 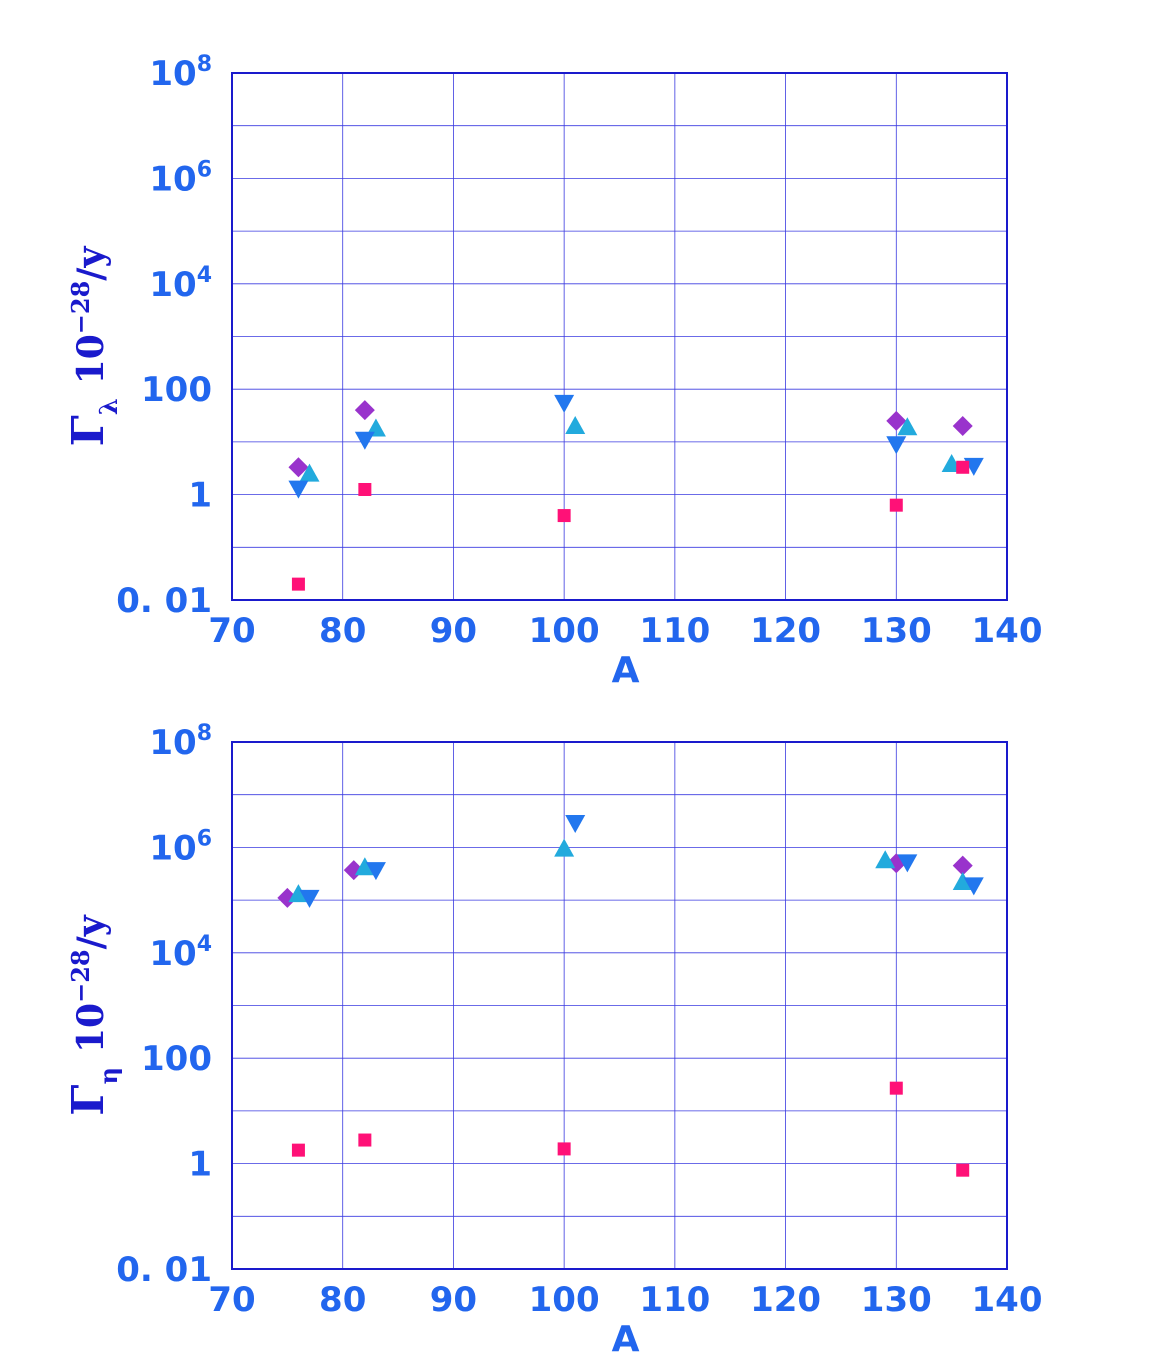 I want to click on y-axis-title: Γλ10−28/y, so click(x=93, y=346).